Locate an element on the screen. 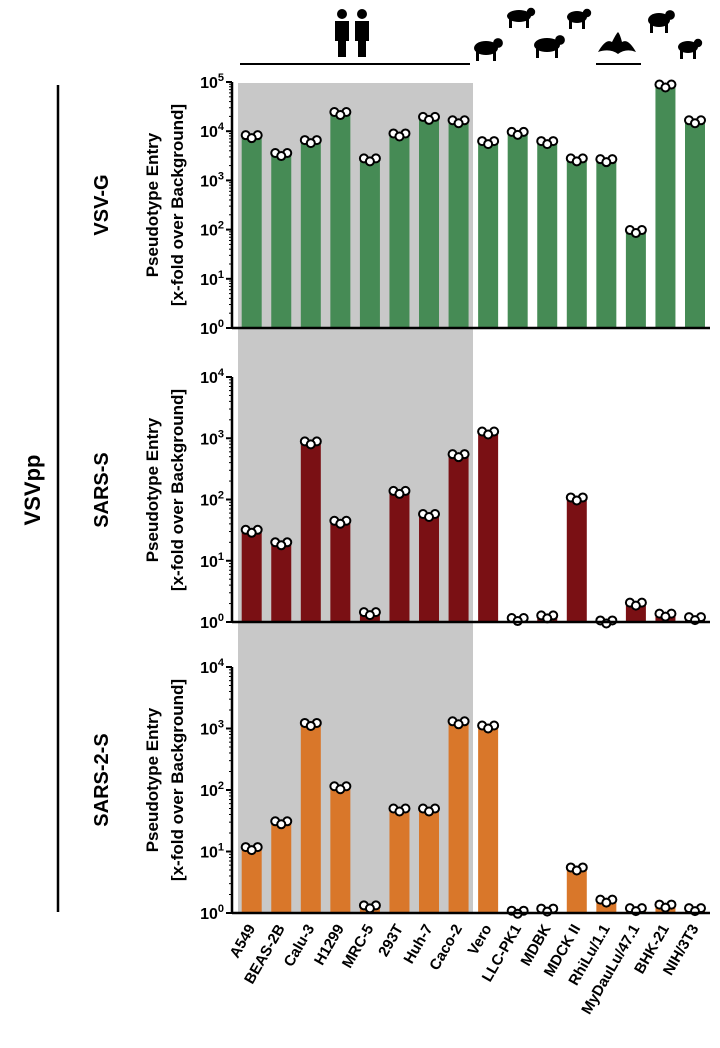  dog-icon is located at coordinates (579, 18).